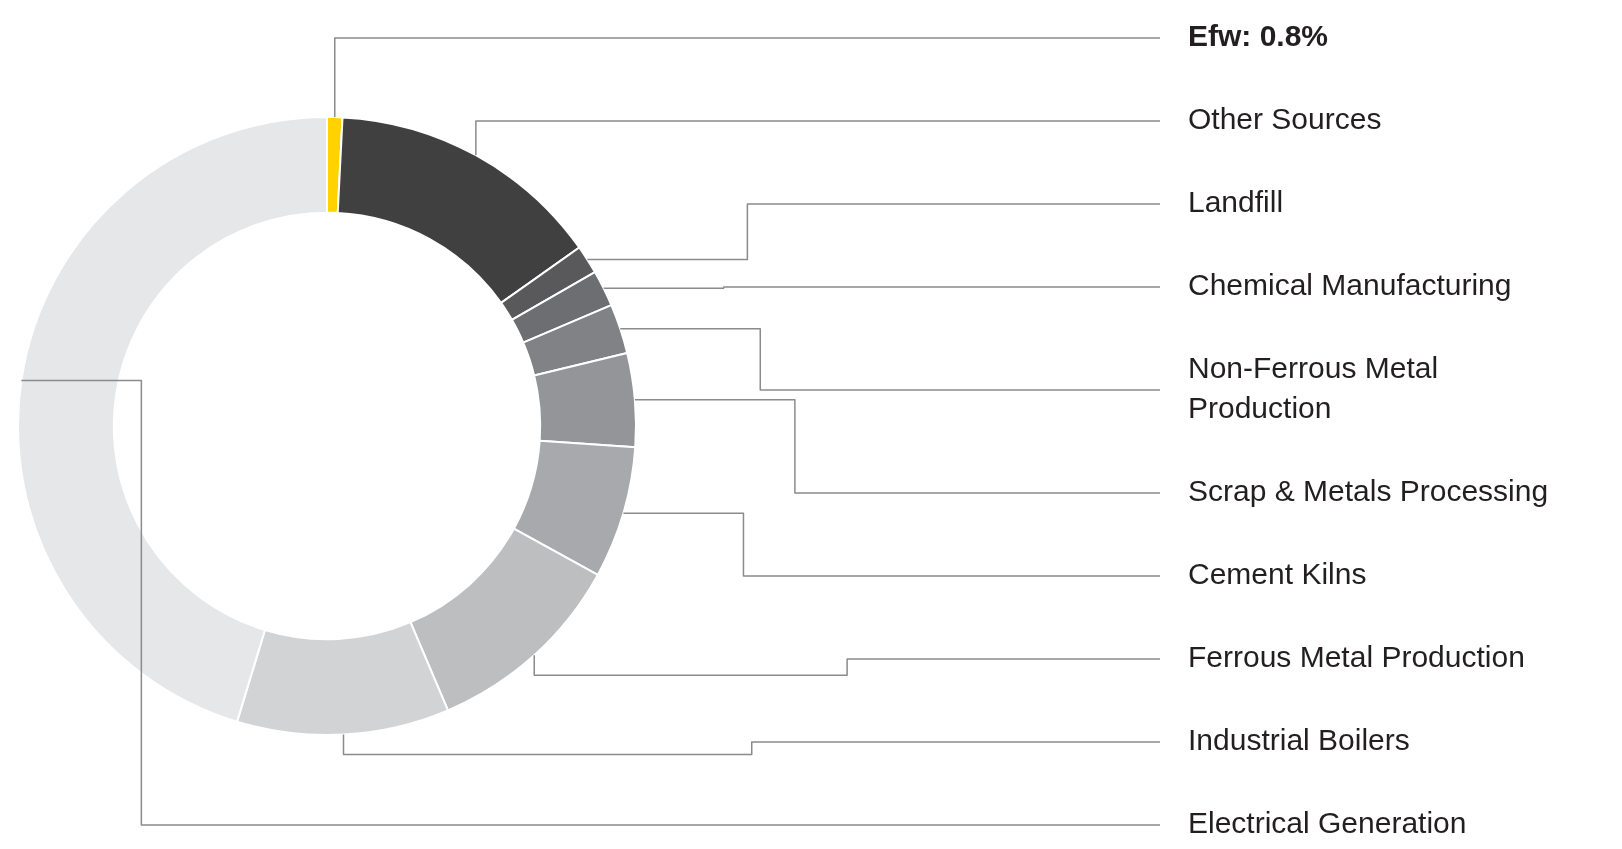  What do you see at coordinates (1350, 285) in the screenshot?
I see `slice-label: Chemical Manufacturing` at bounding box center [1350, 285].